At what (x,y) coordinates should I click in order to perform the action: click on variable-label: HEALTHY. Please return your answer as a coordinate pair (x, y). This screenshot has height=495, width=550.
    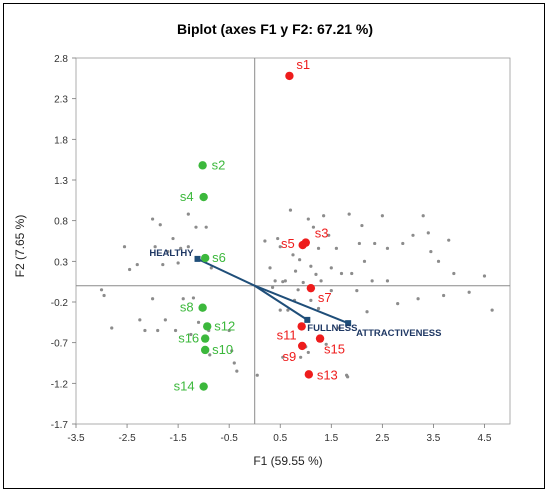
    Looking at the image, I should click on (171, 253).